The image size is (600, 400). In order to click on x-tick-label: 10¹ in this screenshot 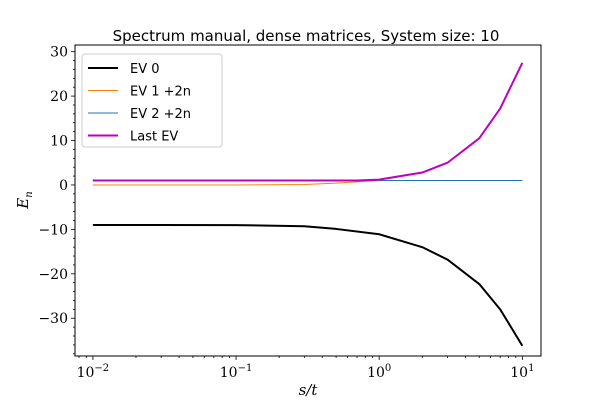, I will do `click(522, 372)`.